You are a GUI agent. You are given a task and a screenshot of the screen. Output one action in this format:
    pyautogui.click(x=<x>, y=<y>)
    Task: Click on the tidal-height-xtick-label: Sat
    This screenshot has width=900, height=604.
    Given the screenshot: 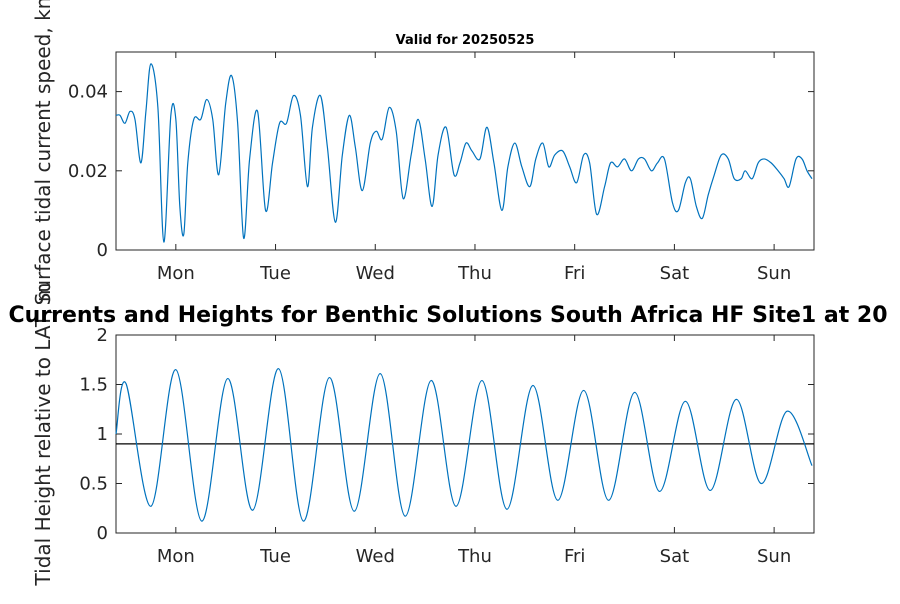 What is the action you would take?
    pyautogui.click(x=675, y=556)
    